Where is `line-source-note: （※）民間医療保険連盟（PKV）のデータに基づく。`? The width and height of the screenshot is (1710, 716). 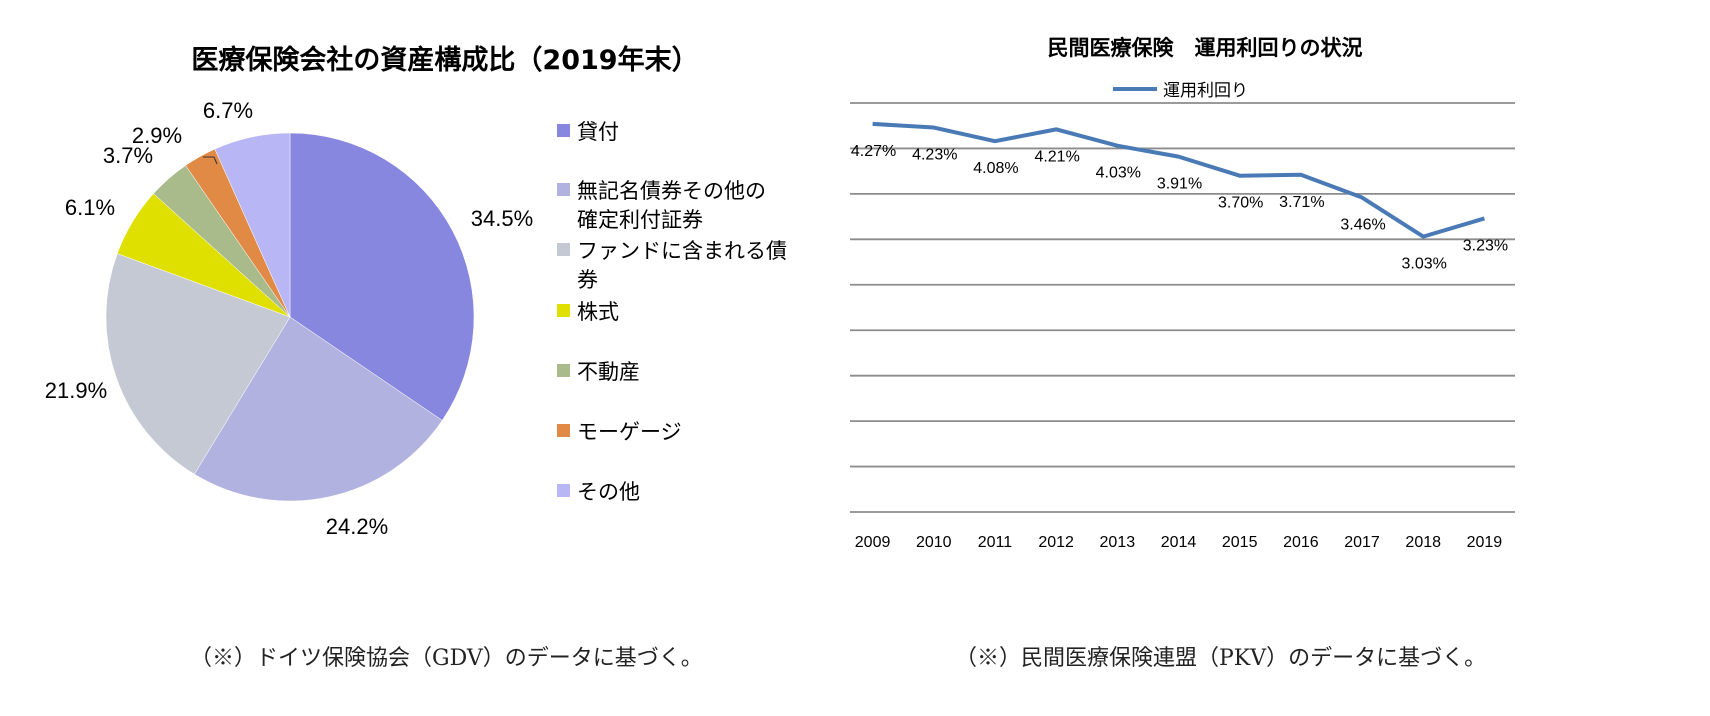 line-source-note: （※）民間医療保険連盟（PKV）のデータに基づく。 is located at coordinates (1221, 658).